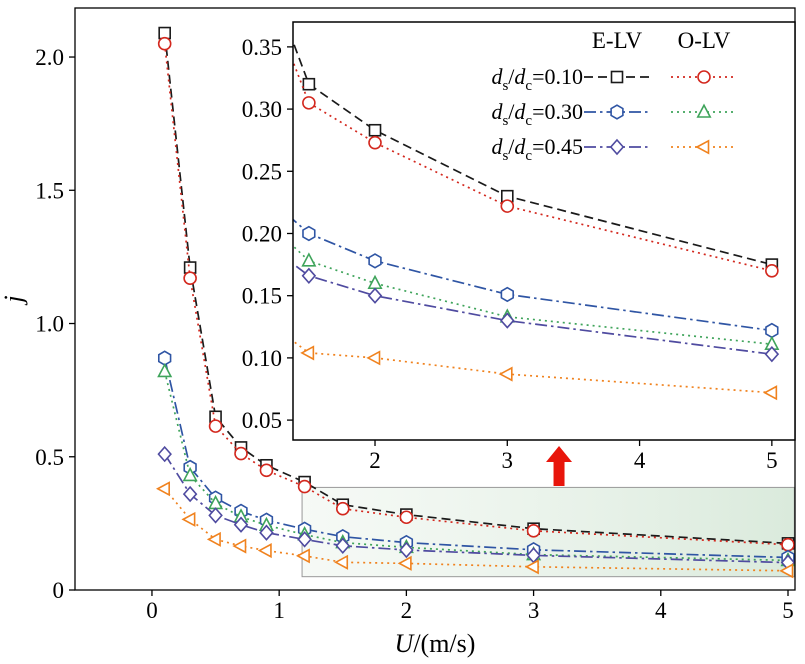  Describe the element at coordinates (537, 114) in the screenshot. I see `svg-text: ds/dc=0.30` at that location.